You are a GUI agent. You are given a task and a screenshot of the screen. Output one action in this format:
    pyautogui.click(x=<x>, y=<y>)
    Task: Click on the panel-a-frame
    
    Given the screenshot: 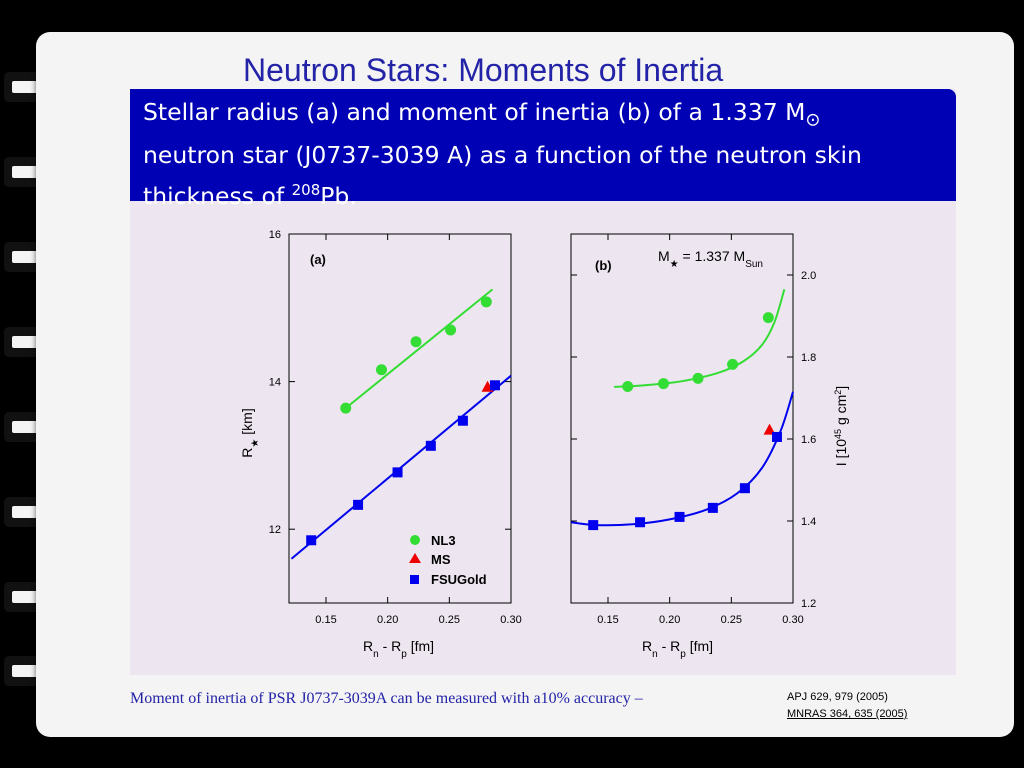 What is the action you would take?
    pyautogui.click(x=400, y=418)
    